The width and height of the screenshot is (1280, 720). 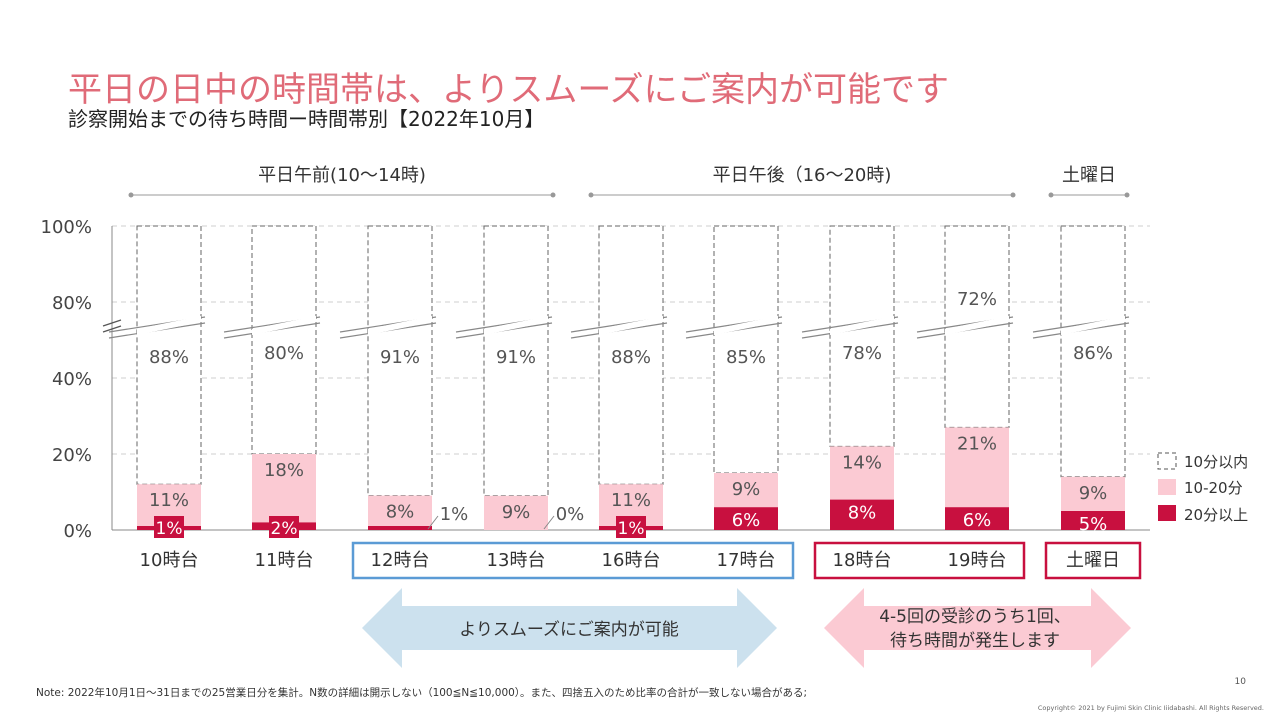 What do you see at coordinates (802, 175) in the screenshot?
I see `group-label-weekday-pm: 平日午後（16～20時)` at bounding box center [802, 175].